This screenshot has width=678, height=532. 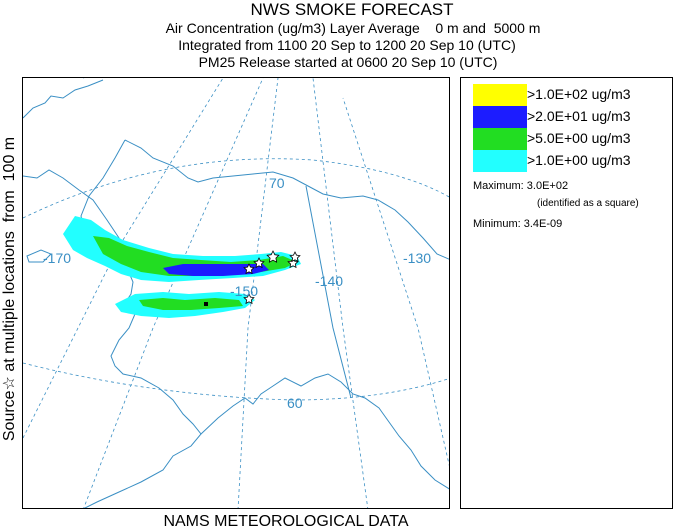 I want to click on maximum-note: (identified as a square), so click(x=588, y=203).